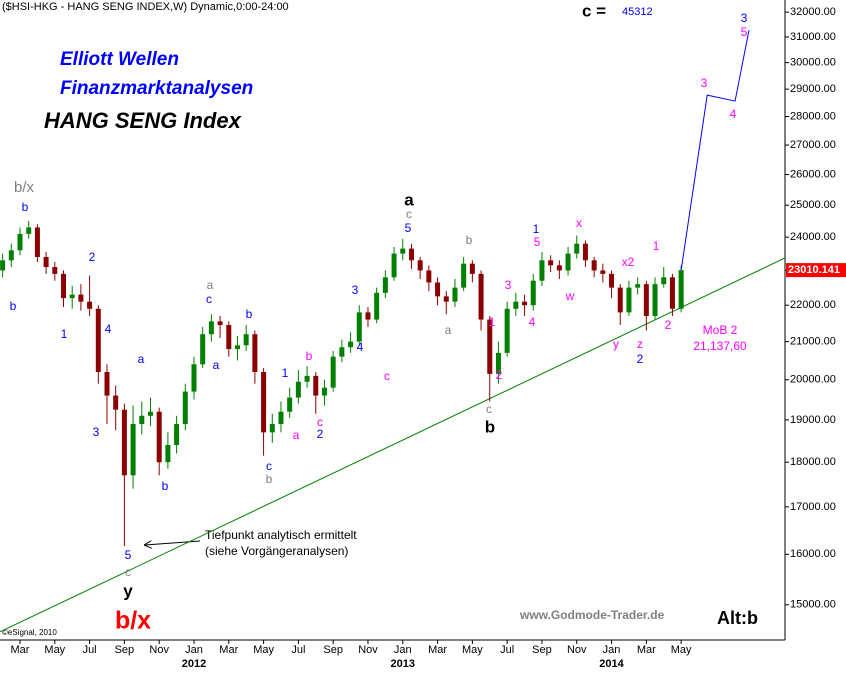 This screenshot has width=846, height=676. Describe the element at coordinates (628, 262) in the screenshot. I see `wave-label: x2` at that location.